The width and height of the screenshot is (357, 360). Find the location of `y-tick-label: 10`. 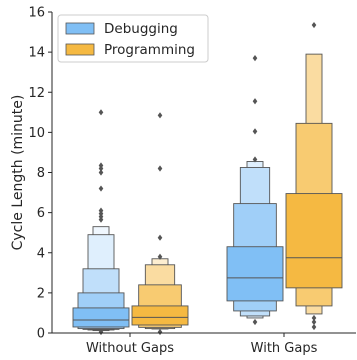

y-tick-label: 10 is located at coordinates (36, 133).